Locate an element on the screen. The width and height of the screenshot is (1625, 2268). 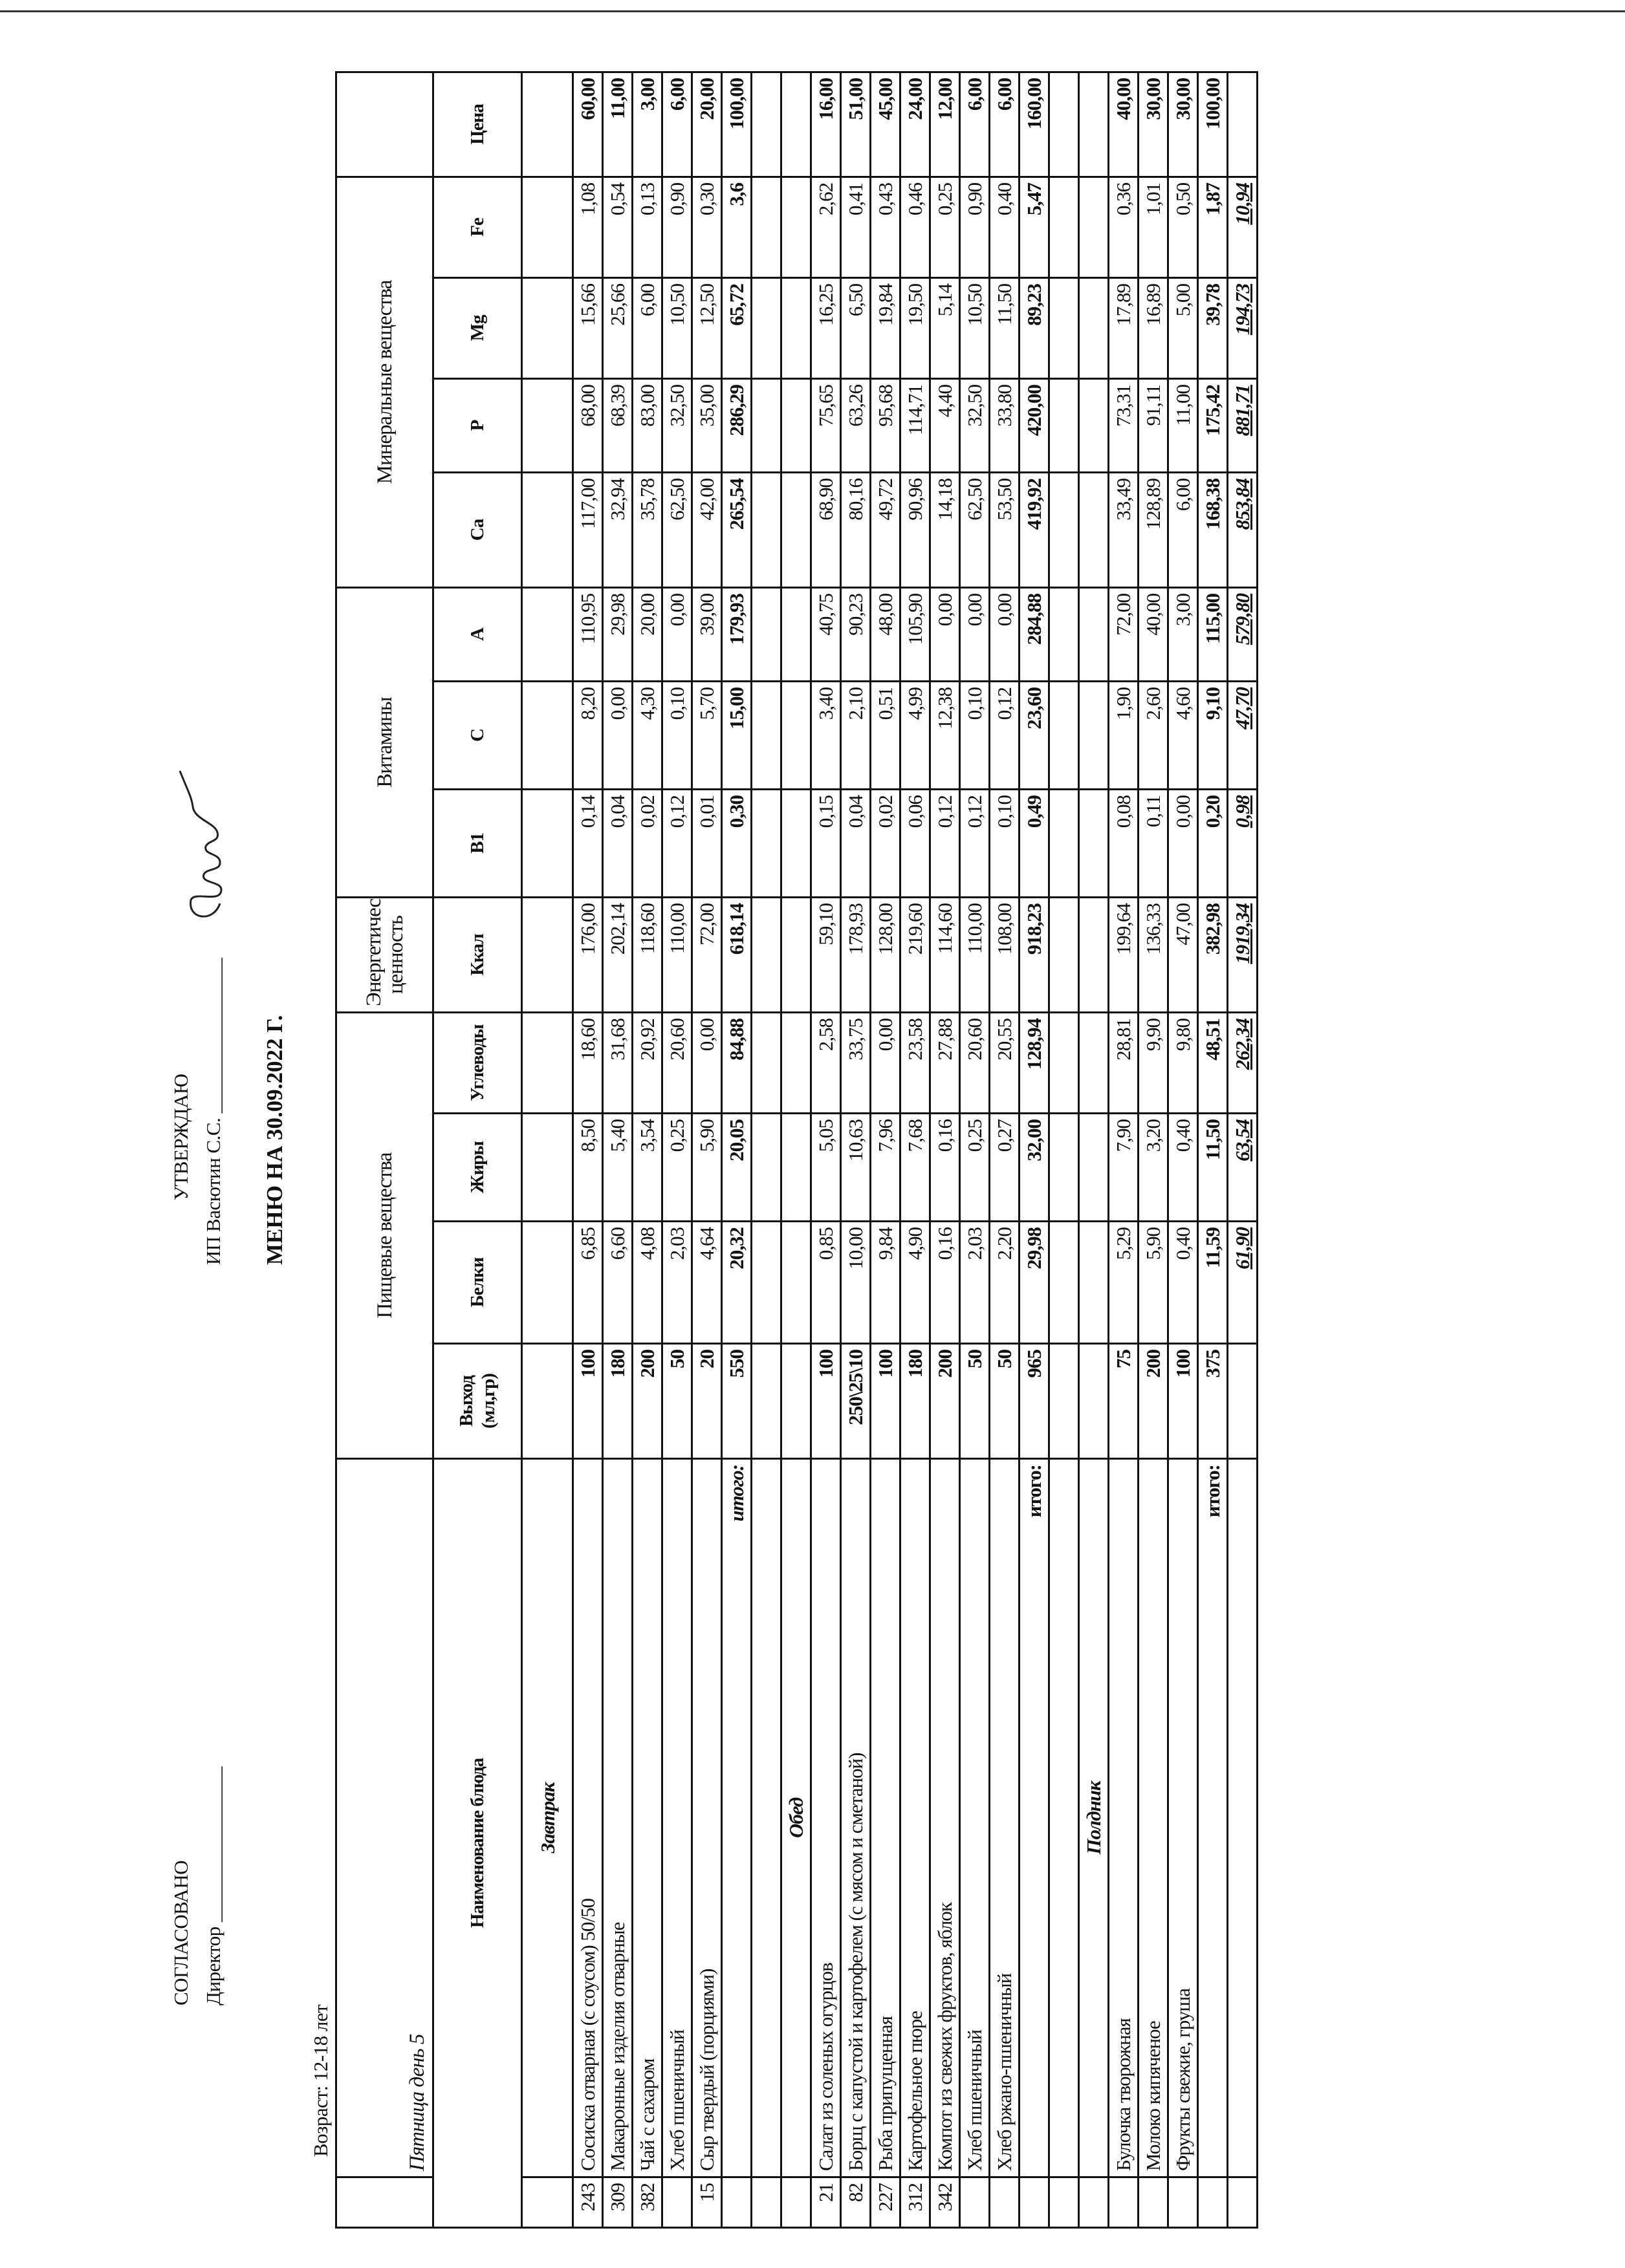
dish-yield: 100 is located at coordinates (885, 1401).